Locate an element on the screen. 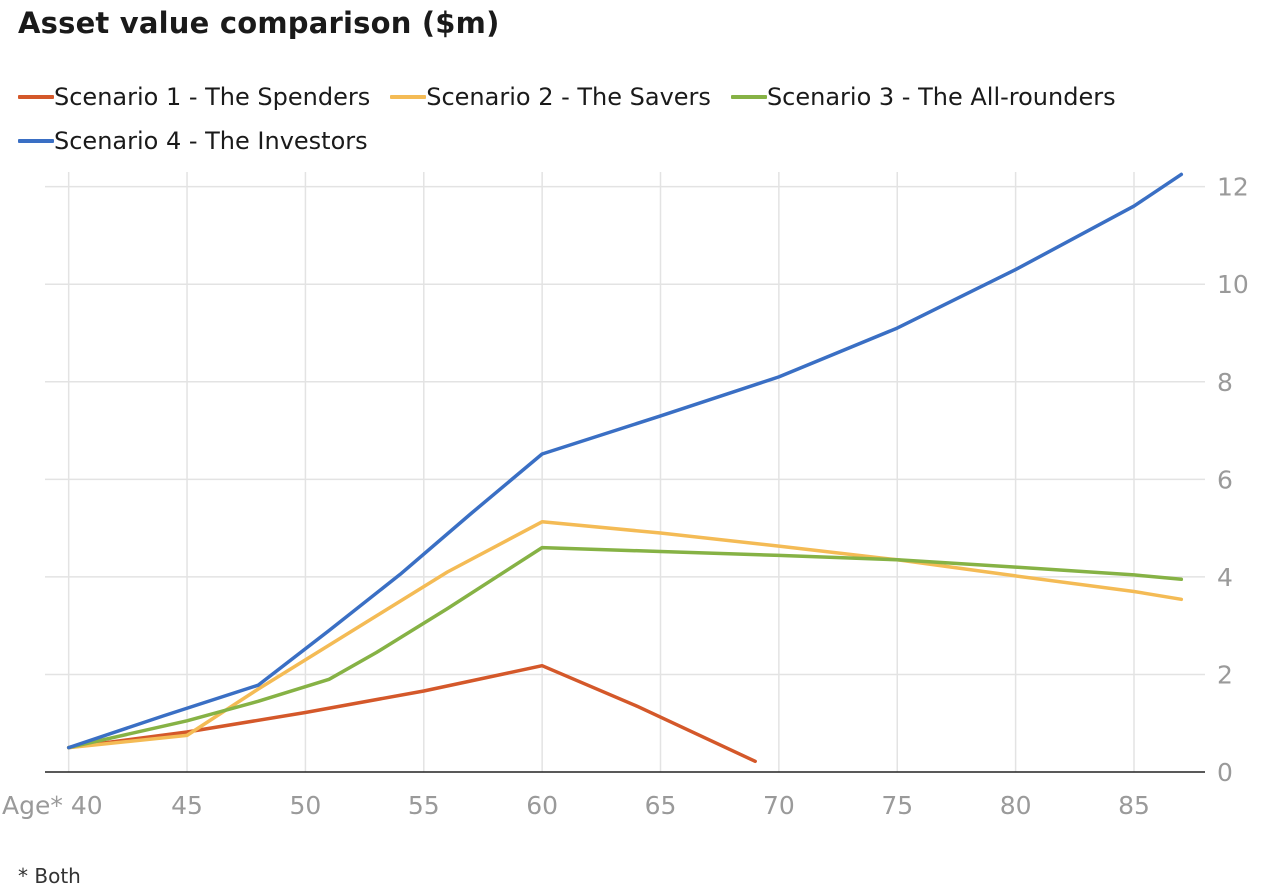  x-tick-label: 65 is located at coordinates (661, 805).